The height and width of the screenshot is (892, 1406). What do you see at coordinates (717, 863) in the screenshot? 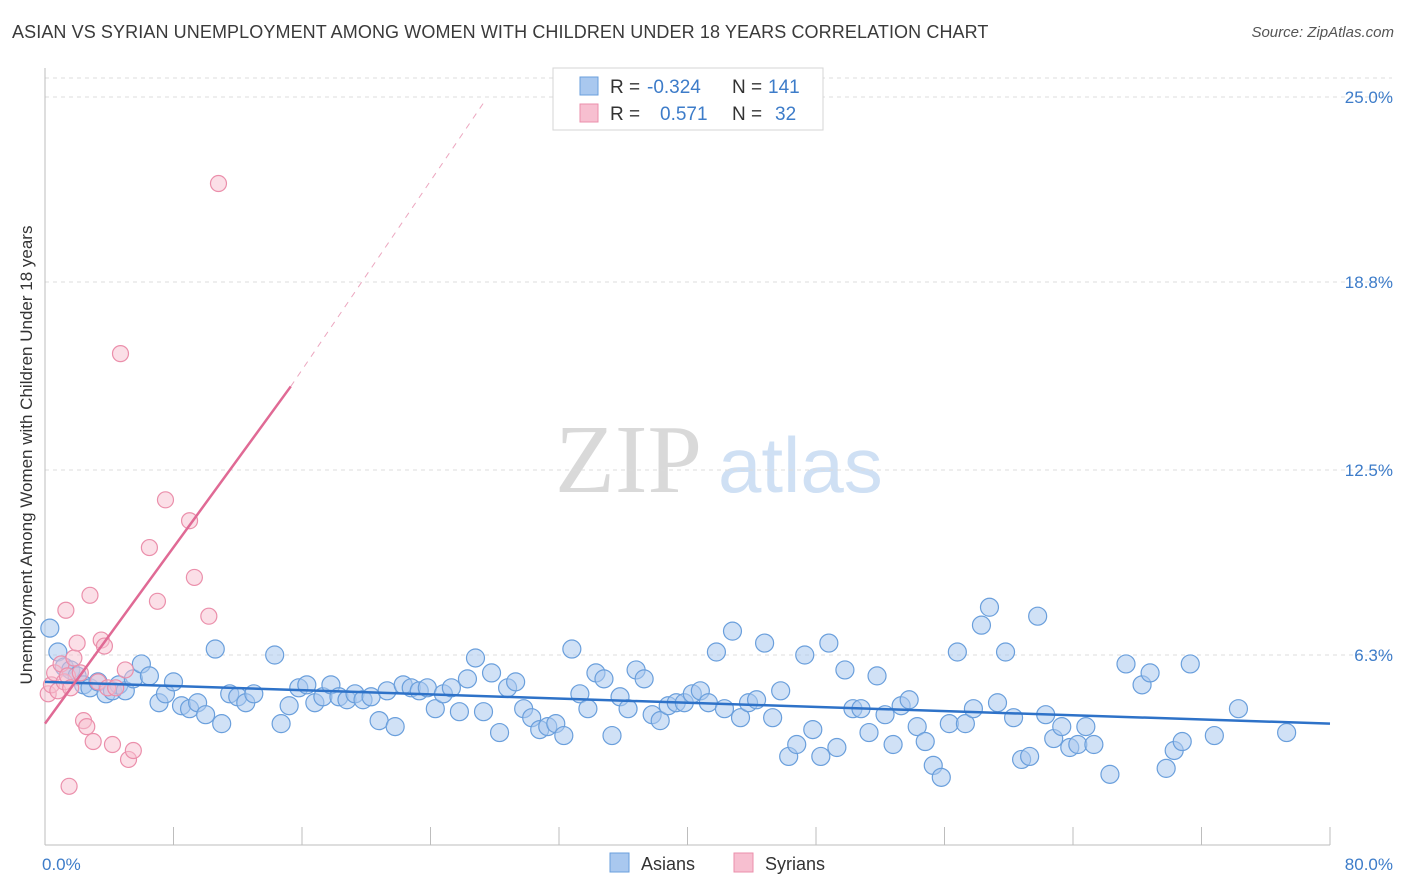
I see `bottom-legend: Asians Syrians` at bounding box center [717, 863].